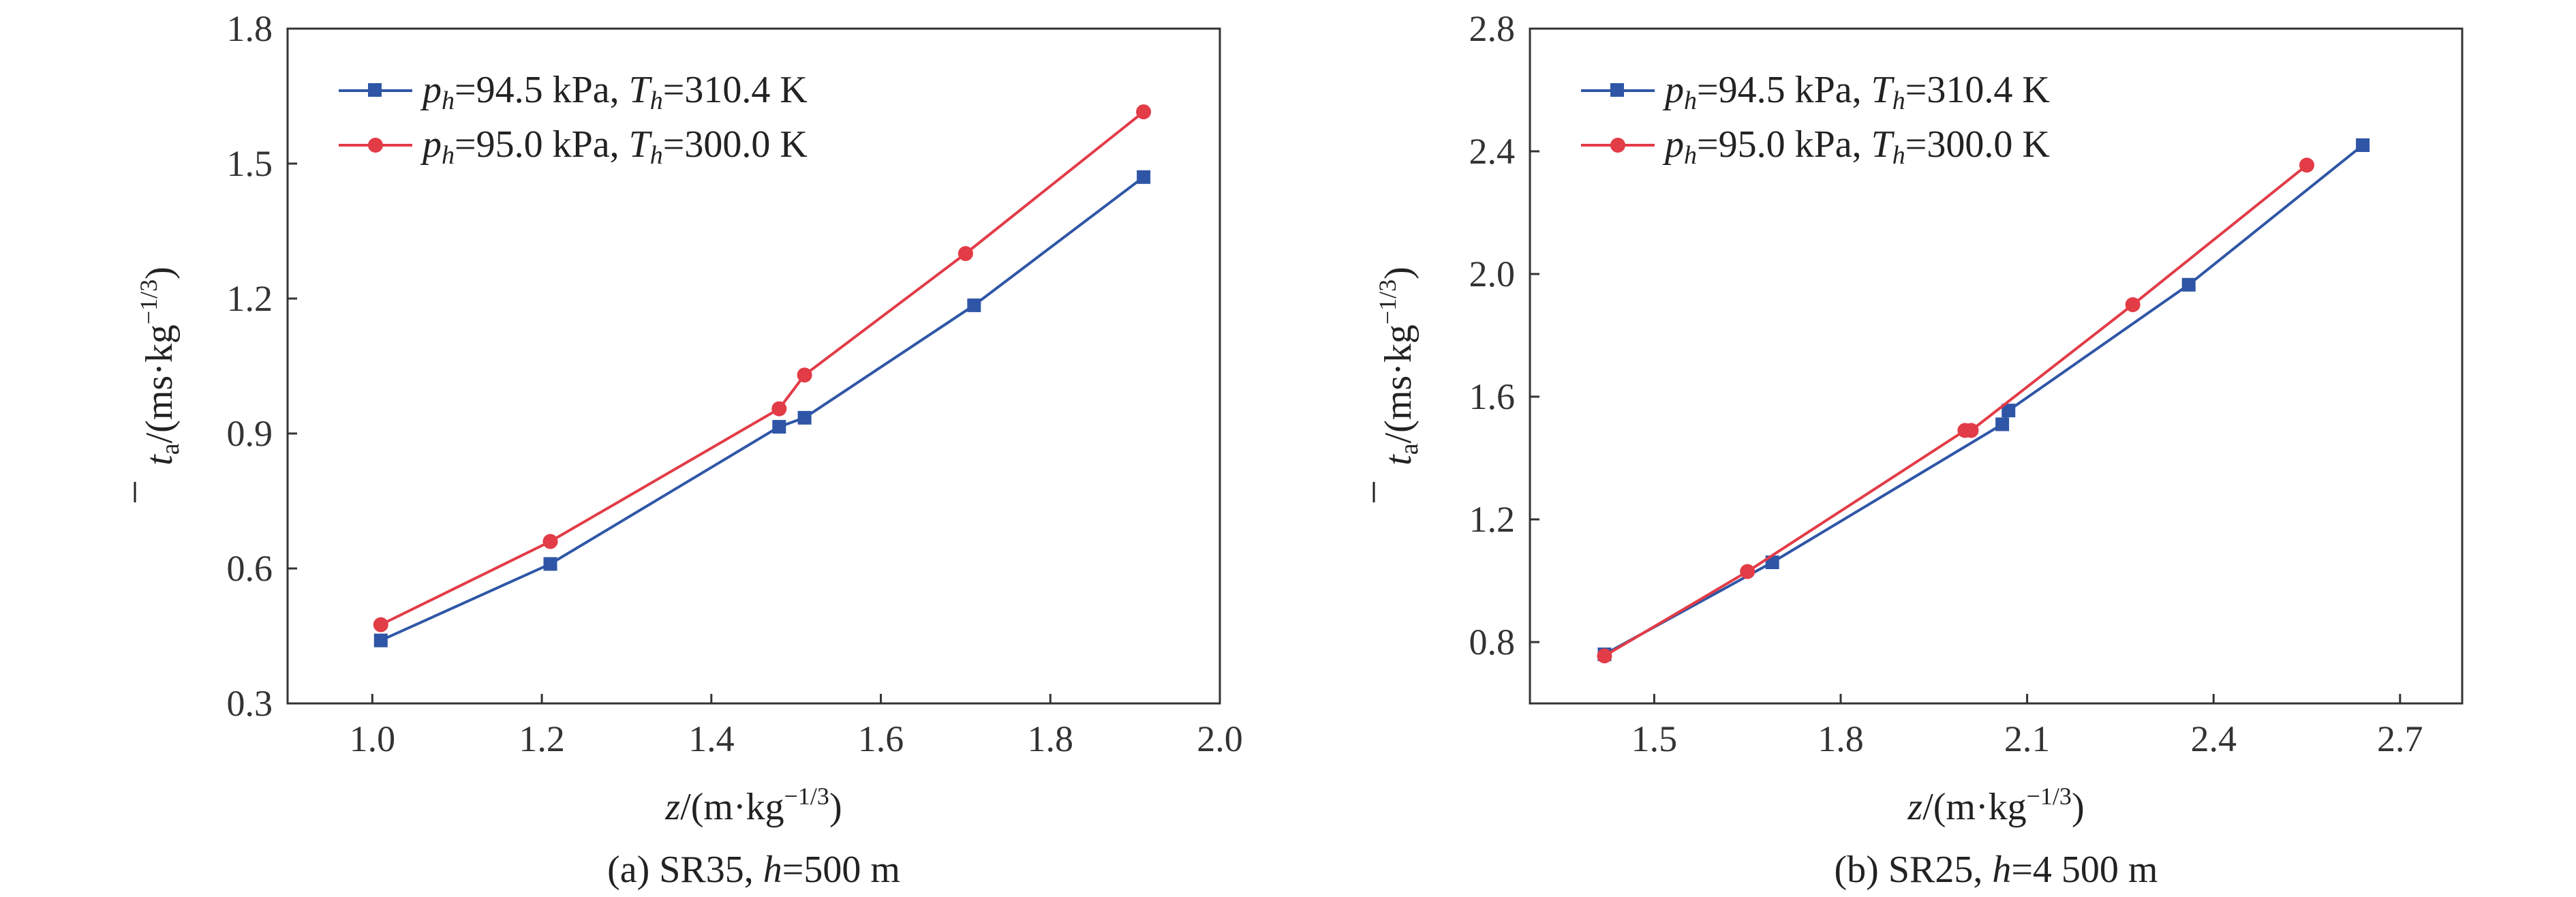  Describe the element at coordinates (373, 738) in the screenshot. I see `chart-a-x-tick-label-0: 1.0` at that location.